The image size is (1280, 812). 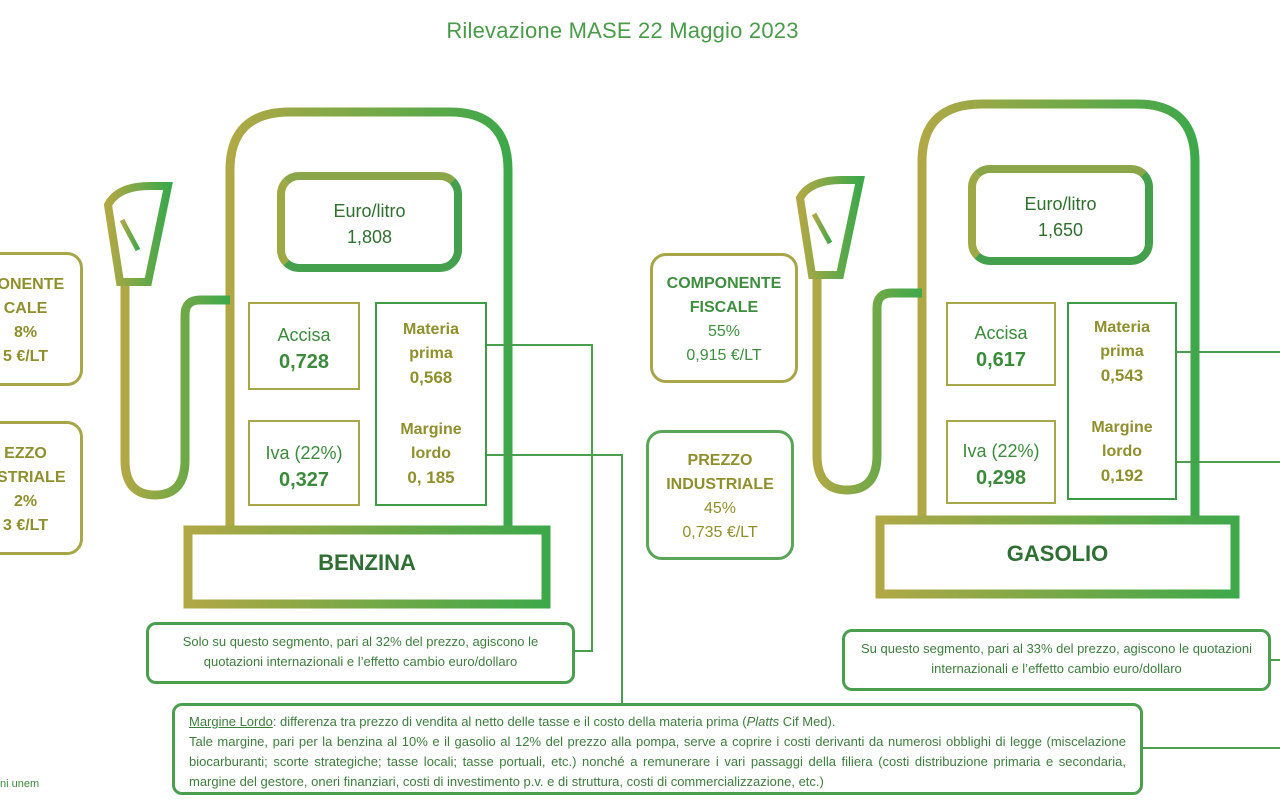 What do you see at coordinates (724, 355) in the screenshot?
I see `gasolio-fiscale-line4: 0,915 €/LT` at bounding box center [724, 355].